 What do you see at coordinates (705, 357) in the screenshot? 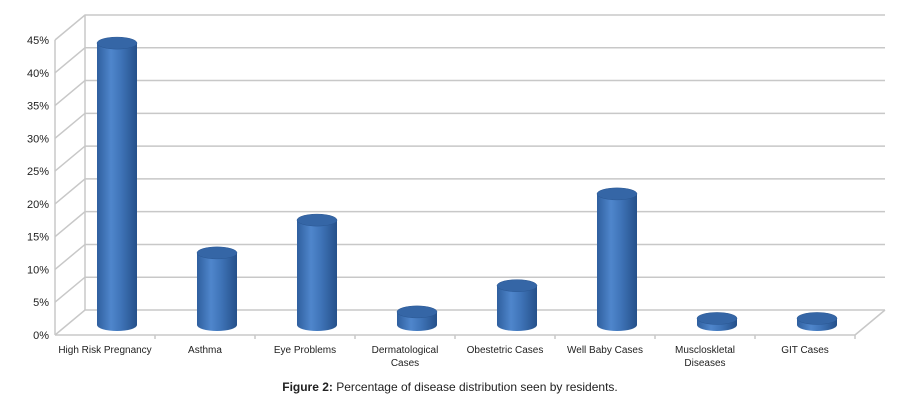
I see `x-tick-label: Muscloskletal Diseases` at bounding box center [705, 357].